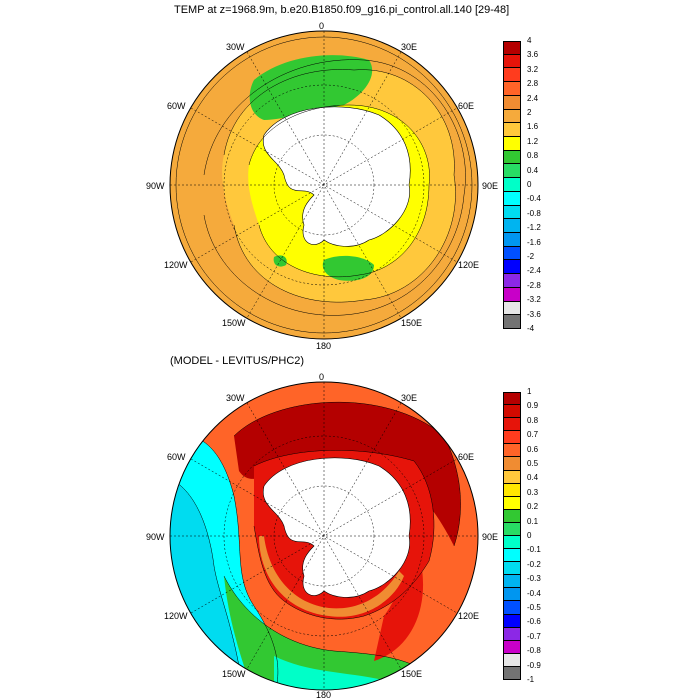  Describe the element at coordinates (531, 328) in the screenshot. I see `top-colorbar-label: -4` at that location.